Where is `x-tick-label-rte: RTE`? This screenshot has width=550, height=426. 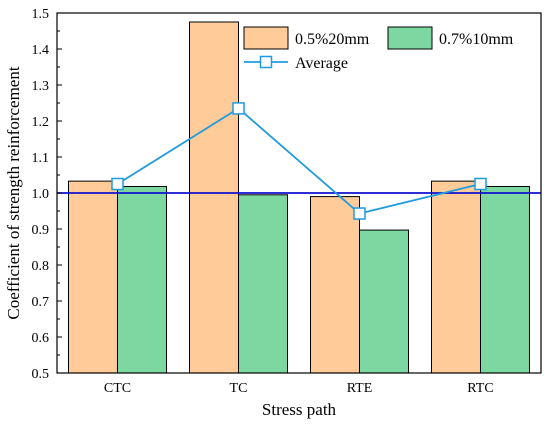 x-tick-label-rte: RTE is located at coordinates (360, 388).